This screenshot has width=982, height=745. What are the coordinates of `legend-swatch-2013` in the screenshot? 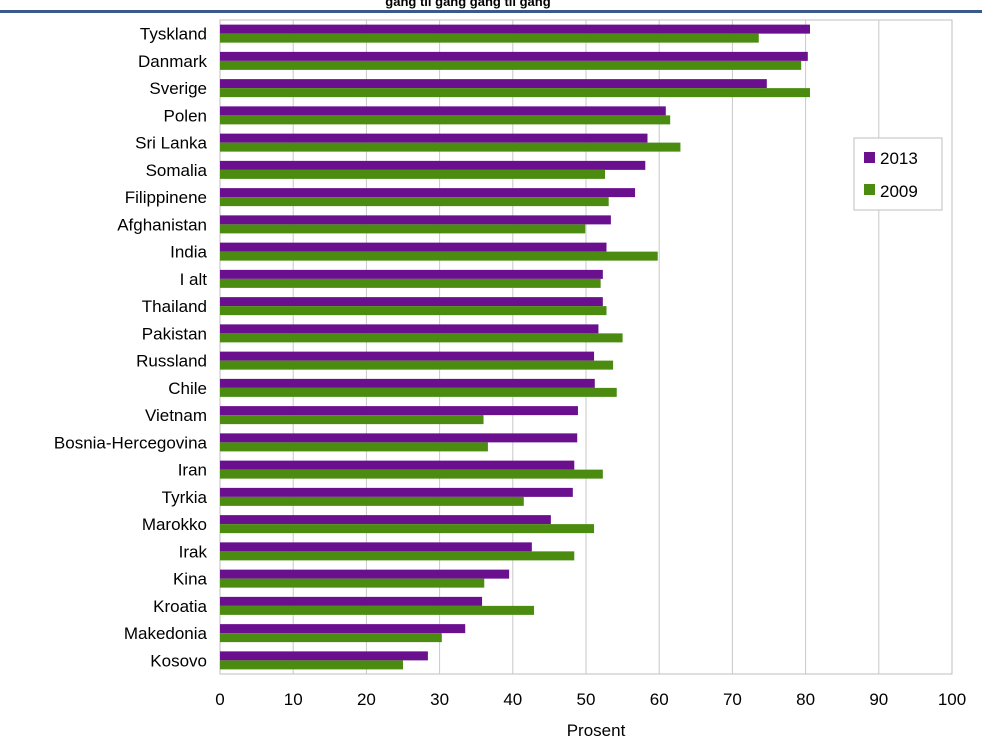 It's located at (869, 157).